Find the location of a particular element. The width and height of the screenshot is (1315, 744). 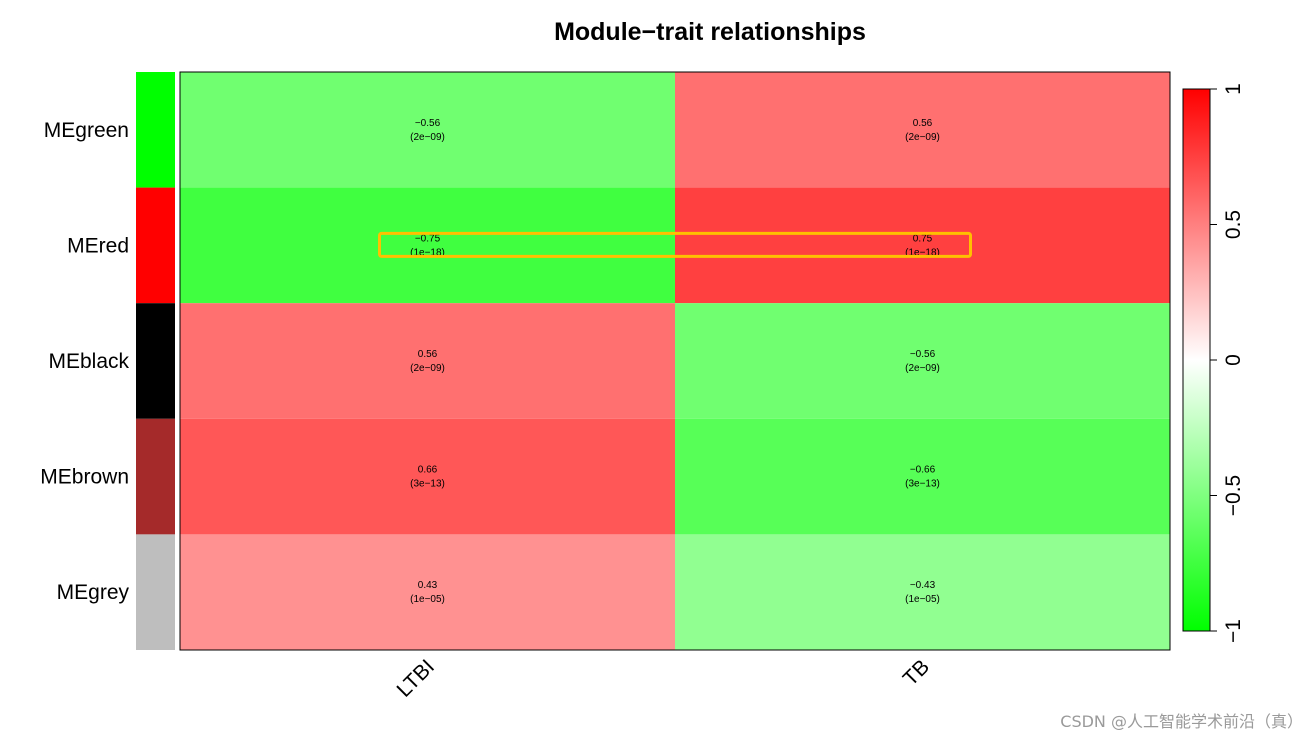

cell-value-label: −0.75 is located at coordinates (428, 238).